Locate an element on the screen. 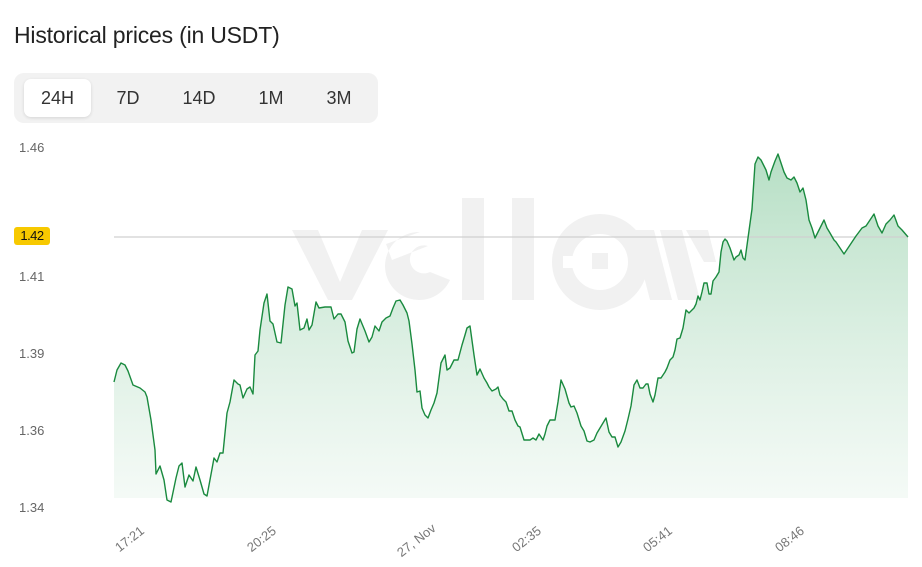  y-tick-1-36: 1.36 is located at coordinates (32, 430).